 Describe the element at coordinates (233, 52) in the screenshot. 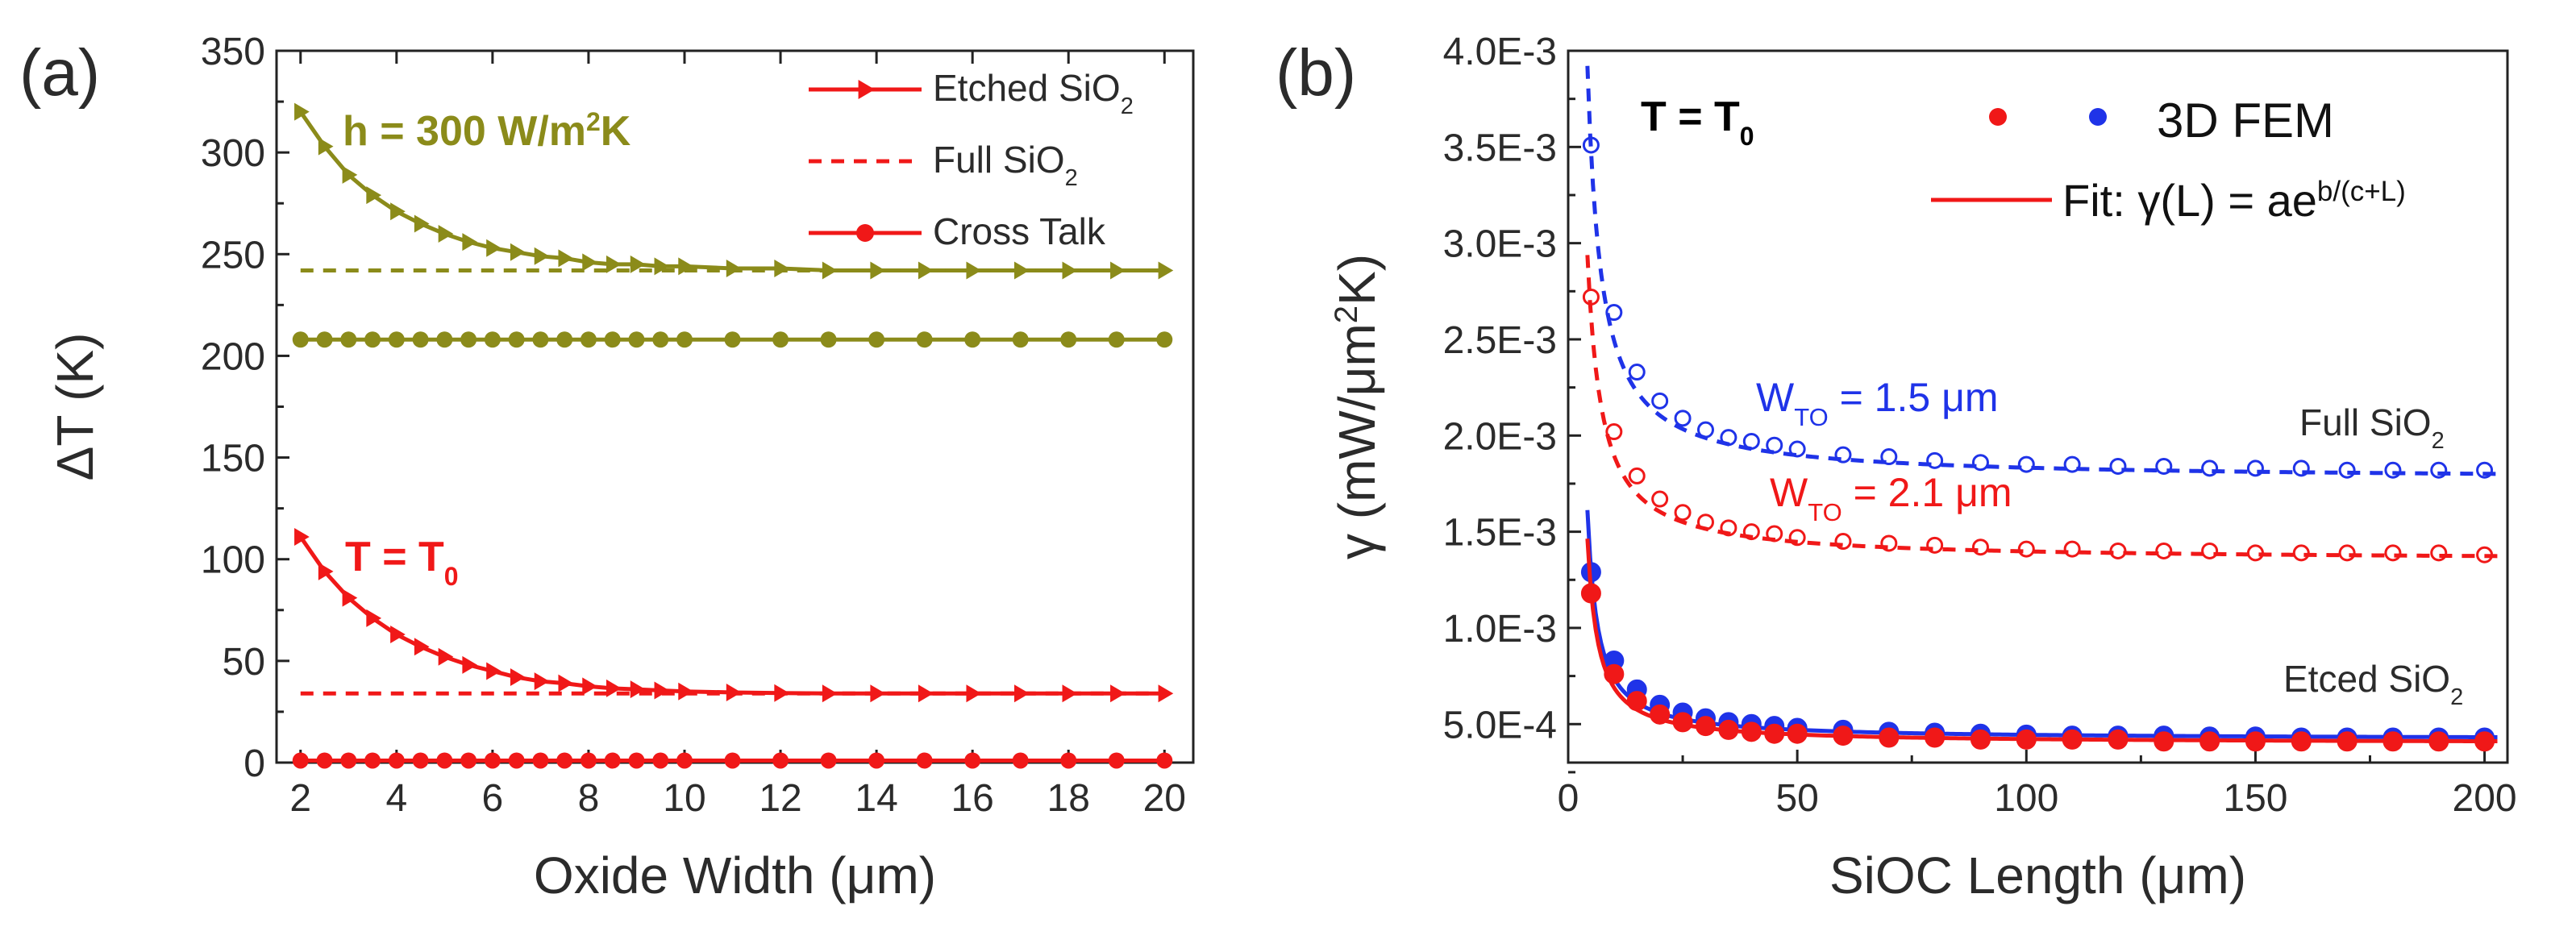

I see `y-tick-label-a: 350` at that location.